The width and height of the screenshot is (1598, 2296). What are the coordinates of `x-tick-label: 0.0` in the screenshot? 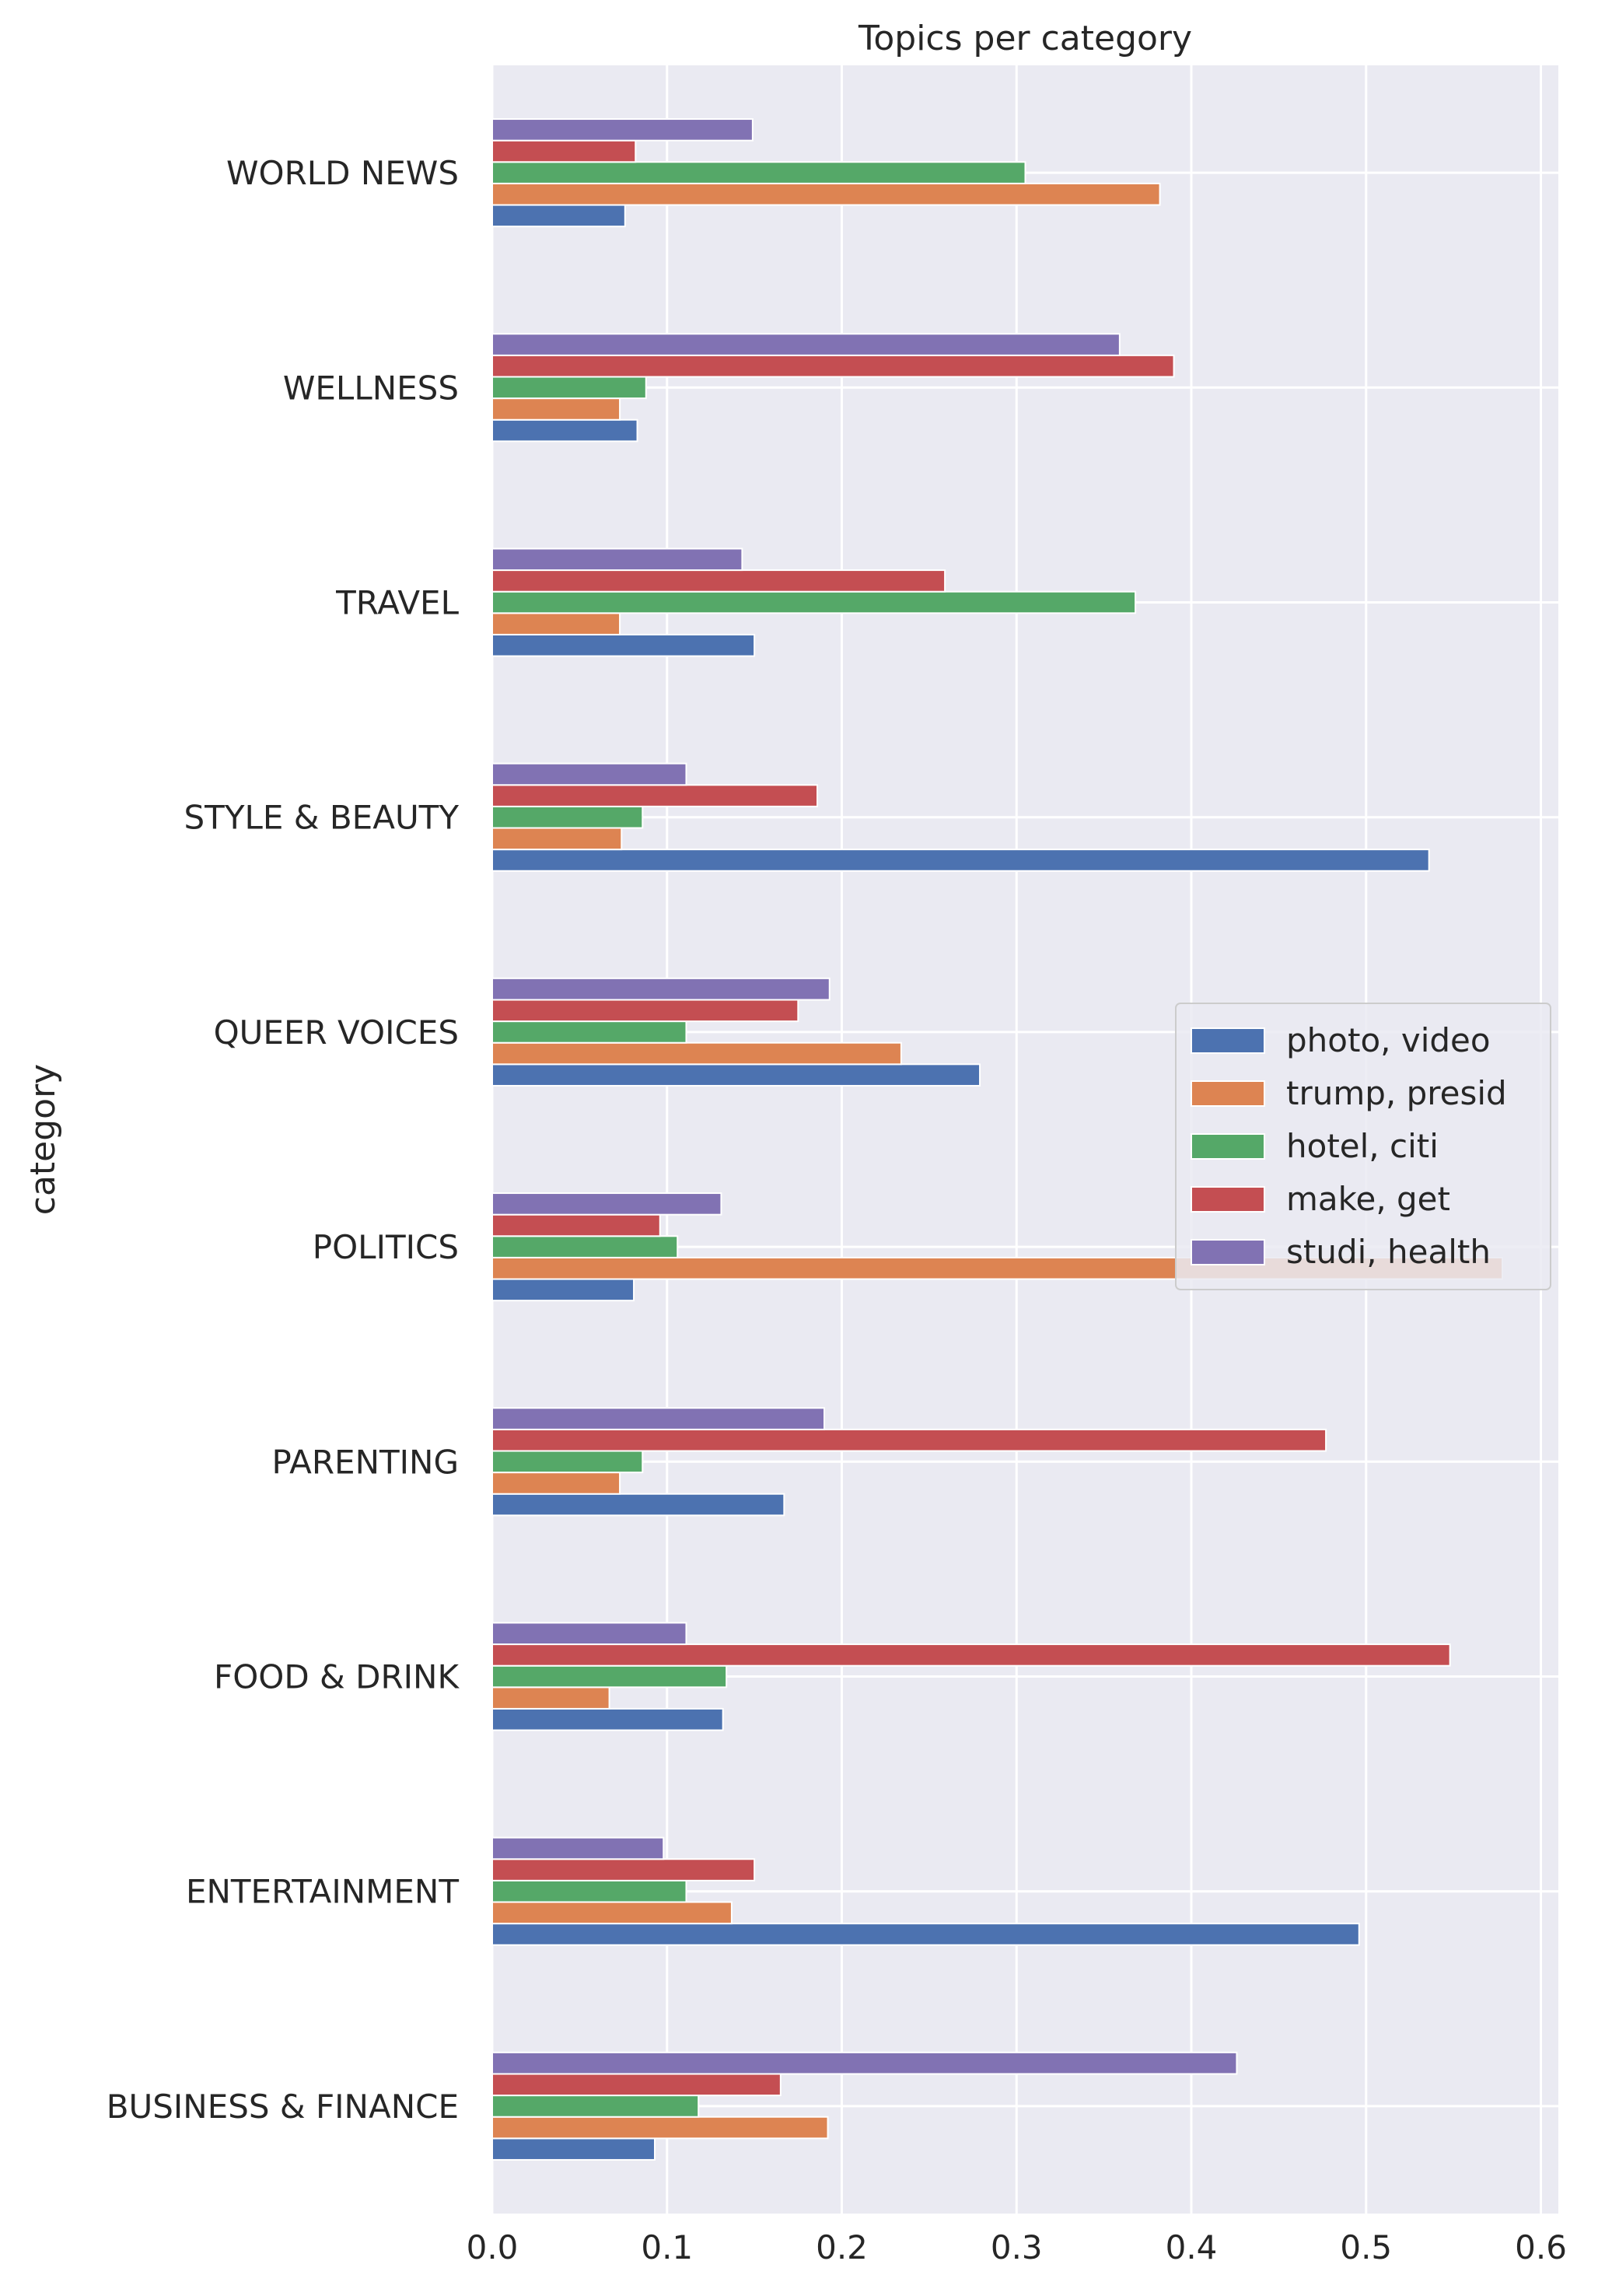 It's located at (493, 2247).